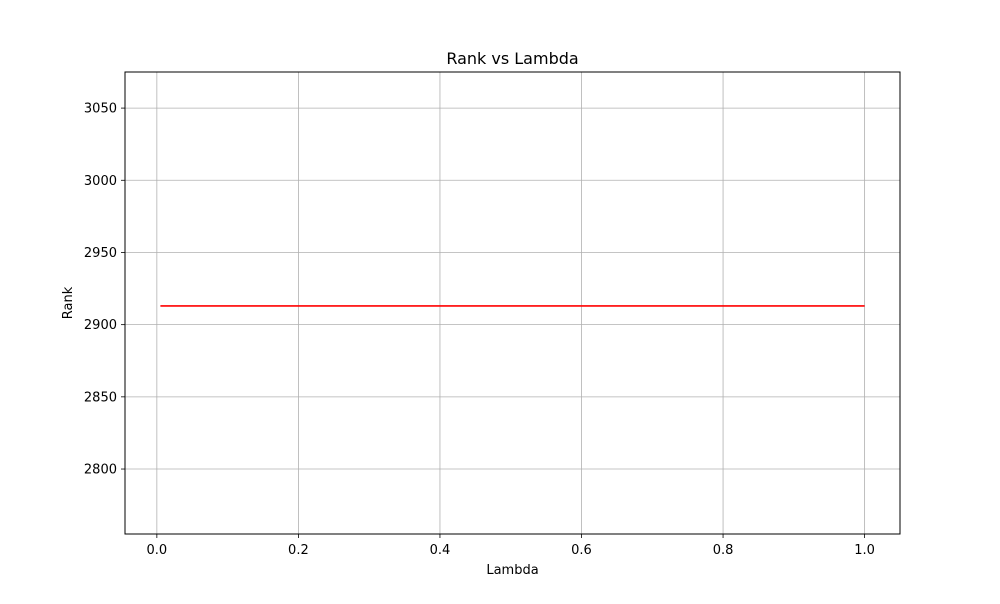 The width and height of the screenshot is (1000, 604). I want to click on y-axis-label: Rank, so click(68, 302).